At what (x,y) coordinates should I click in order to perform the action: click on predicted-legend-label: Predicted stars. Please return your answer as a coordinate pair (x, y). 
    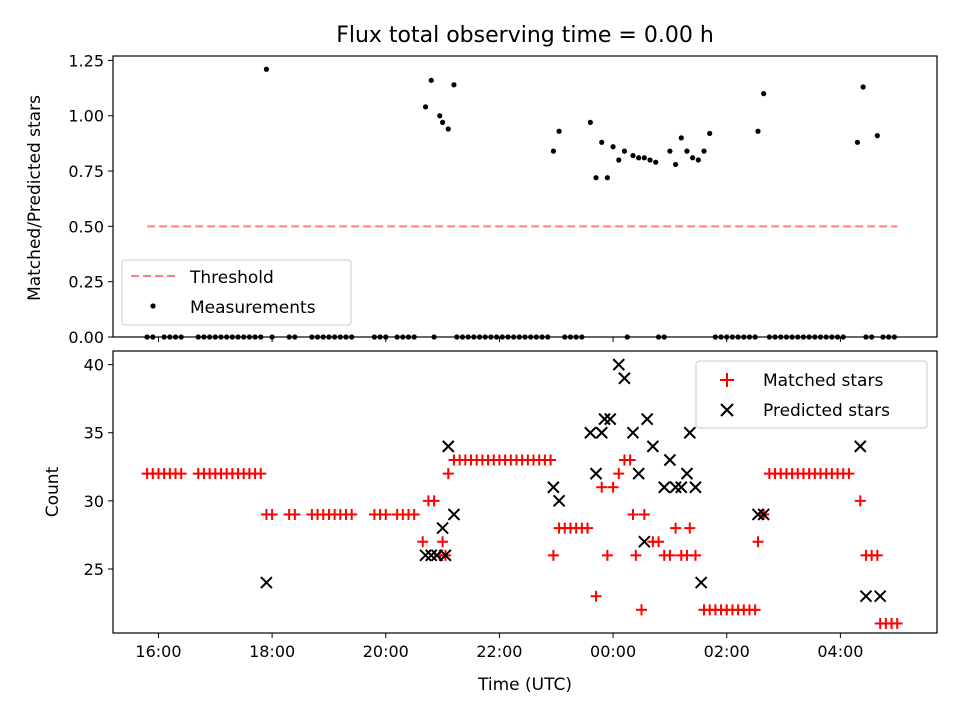
    Looking at the image, I should click on (826, 411).